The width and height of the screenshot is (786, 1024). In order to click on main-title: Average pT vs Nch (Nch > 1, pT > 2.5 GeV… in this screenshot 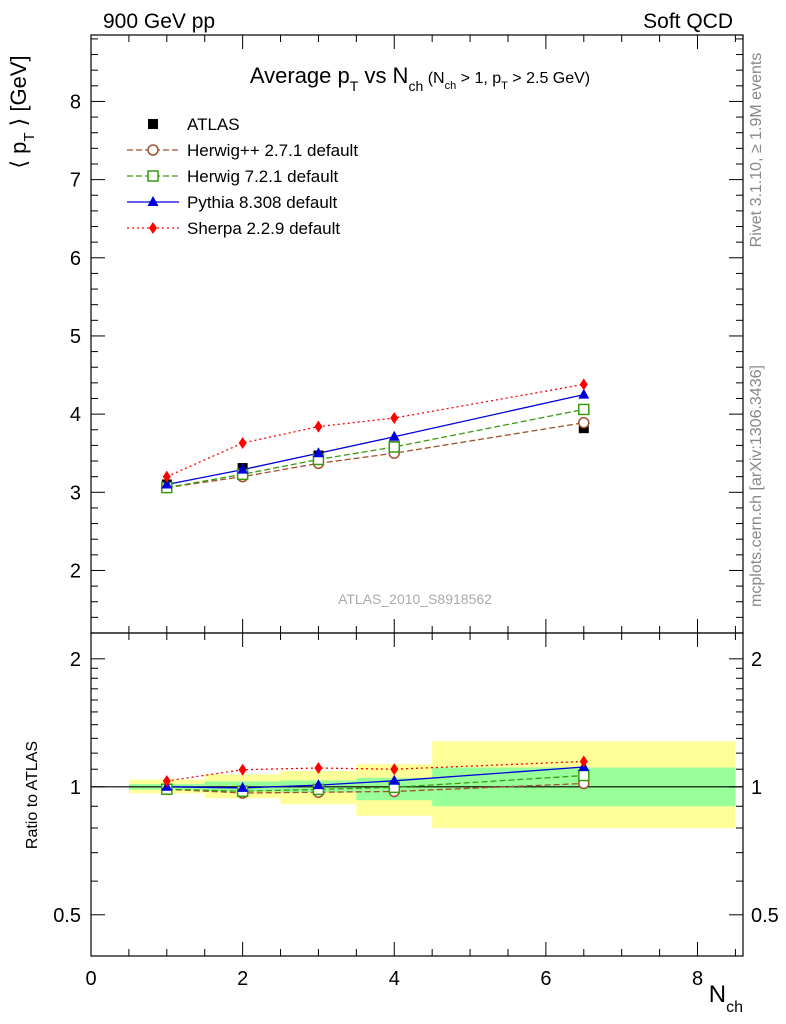, I will do `click(420, 78)`.